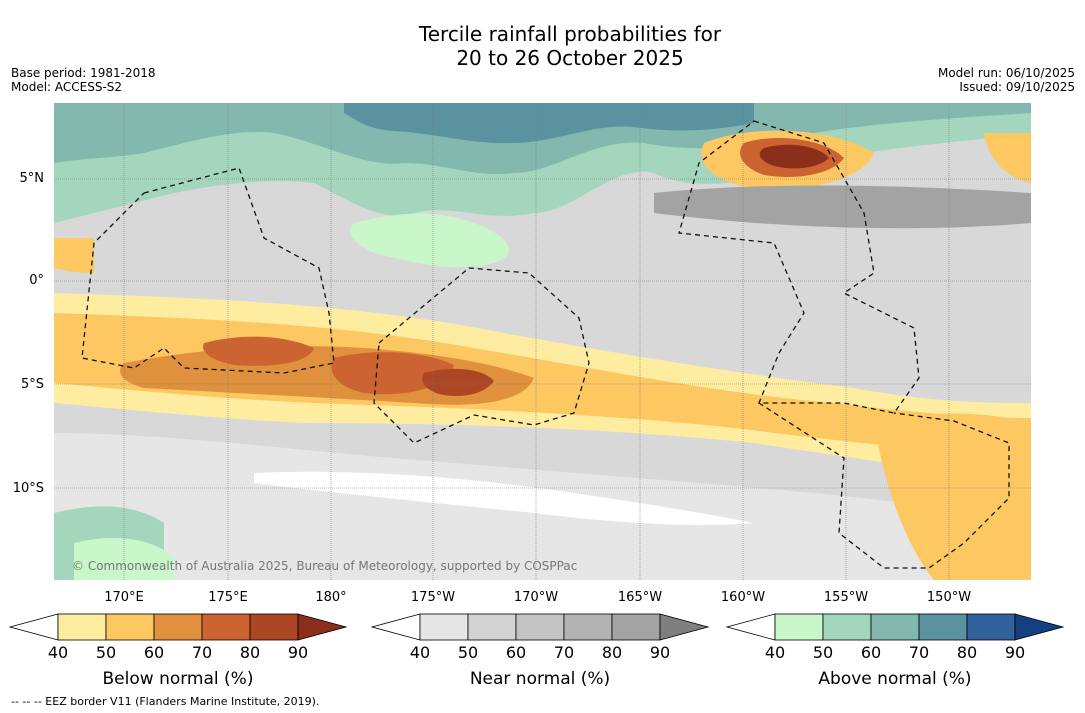 This screenshot has height=713, width=1085. What do you see at coordinates (433, 597) in the screenshot?
I see `lon-label-175w: 175°W` at bounding box center [433, 597].